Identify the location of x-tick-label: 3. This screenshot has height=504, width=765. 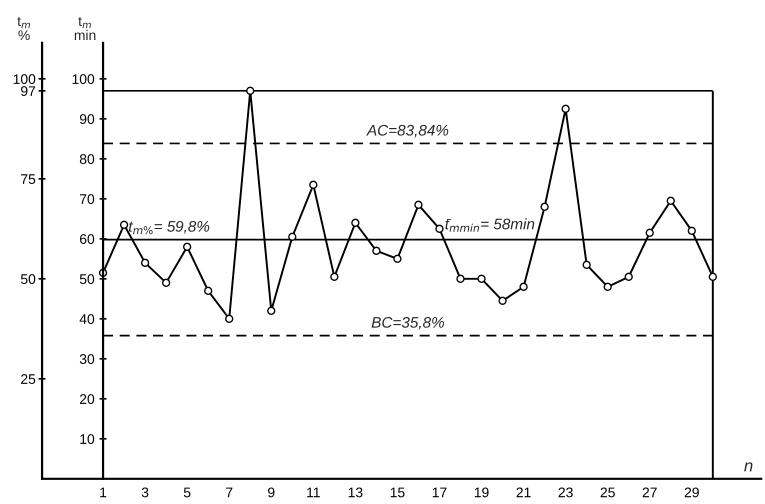
(145, 493).